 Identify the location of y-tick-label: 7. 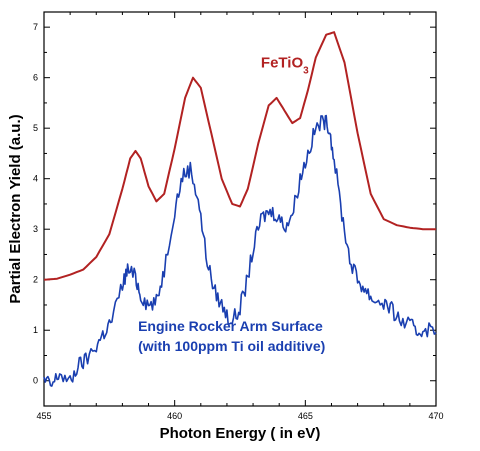
(35, 27).